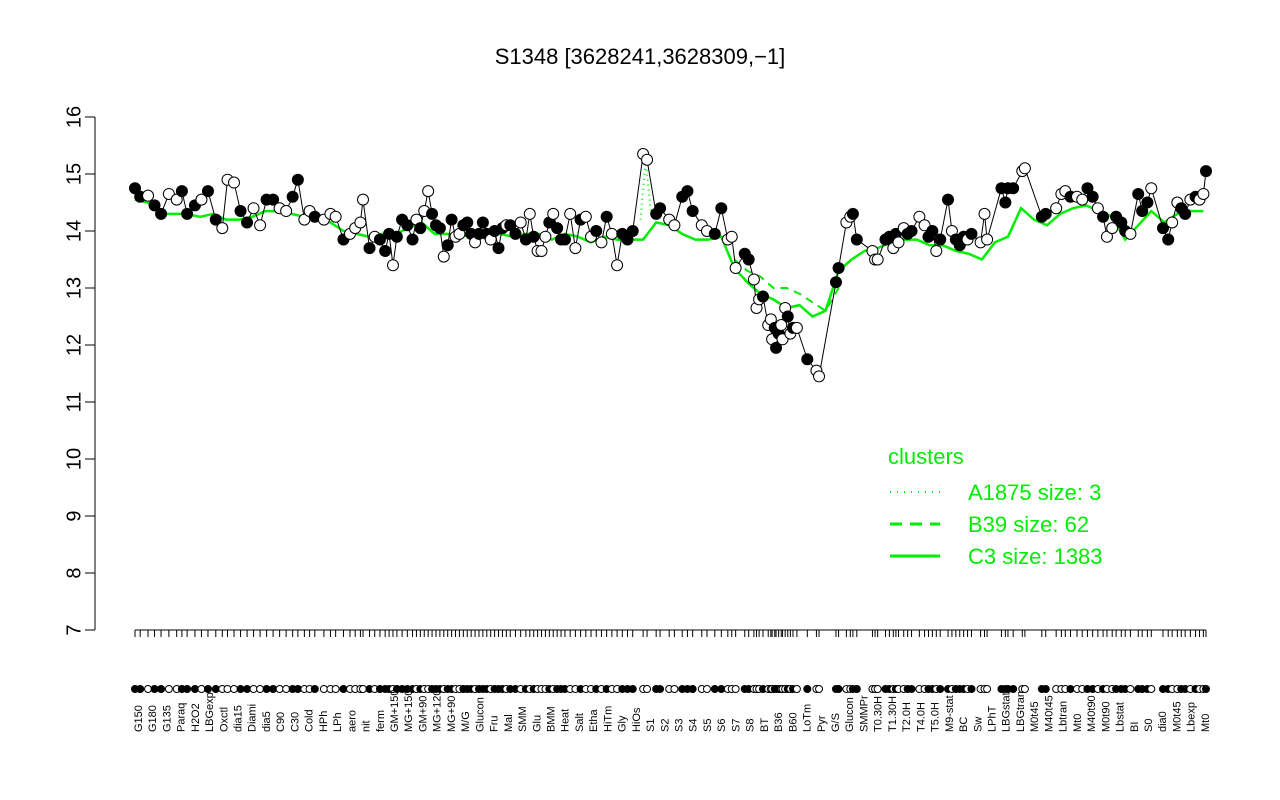  Describe the element at coordinates (1092, 713) in the screenshot. I see `x-tick-label: M40t90` at that location.